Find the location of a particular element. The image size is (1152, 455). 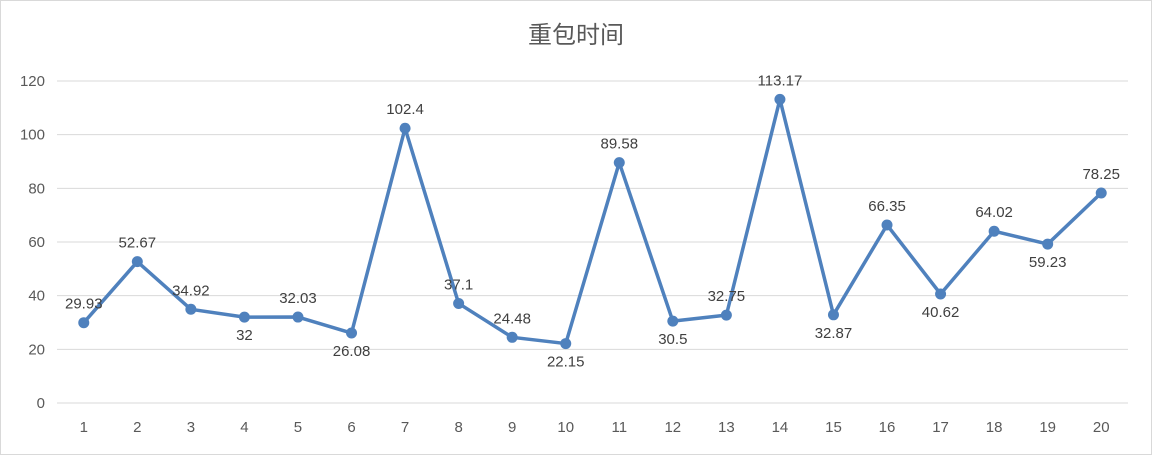

x-tick-label: 19 is located at coordinates (1047, 427).